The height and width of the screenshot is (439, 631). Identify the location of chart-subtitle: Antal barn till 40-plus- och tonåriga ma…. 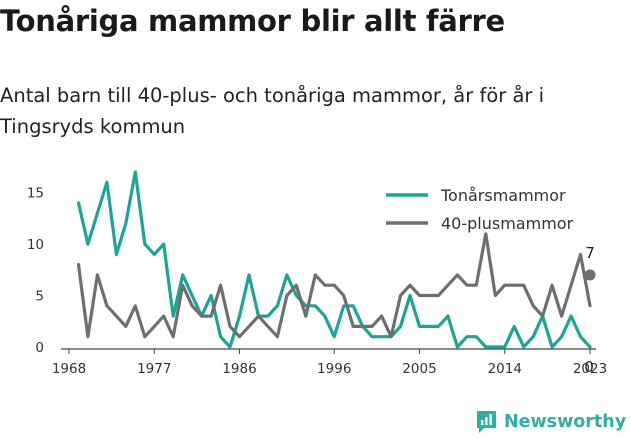
(272, 111).